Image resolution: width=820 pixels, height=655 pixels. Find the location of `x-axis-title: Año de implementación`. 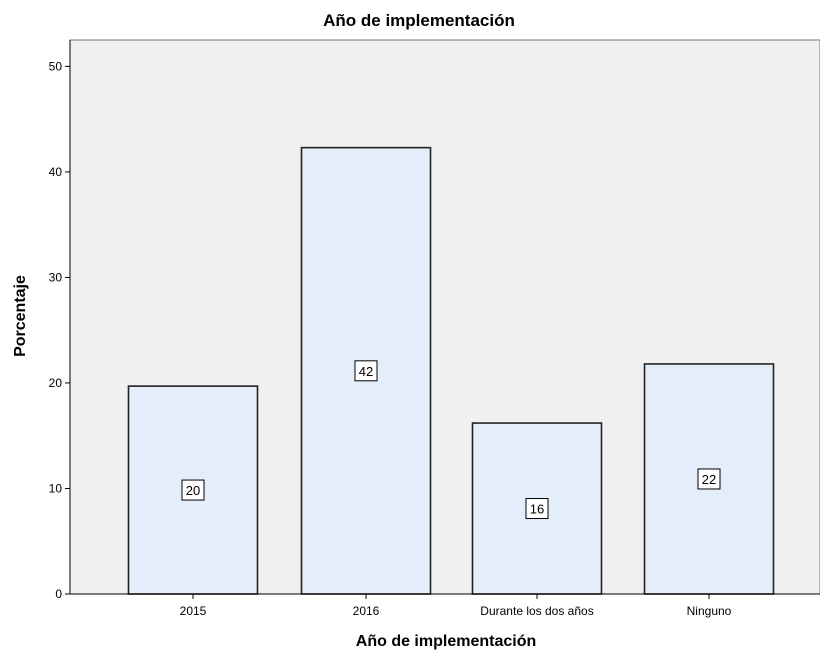

x-axis-title: Año de implementación is located at coordinates (446, 641).